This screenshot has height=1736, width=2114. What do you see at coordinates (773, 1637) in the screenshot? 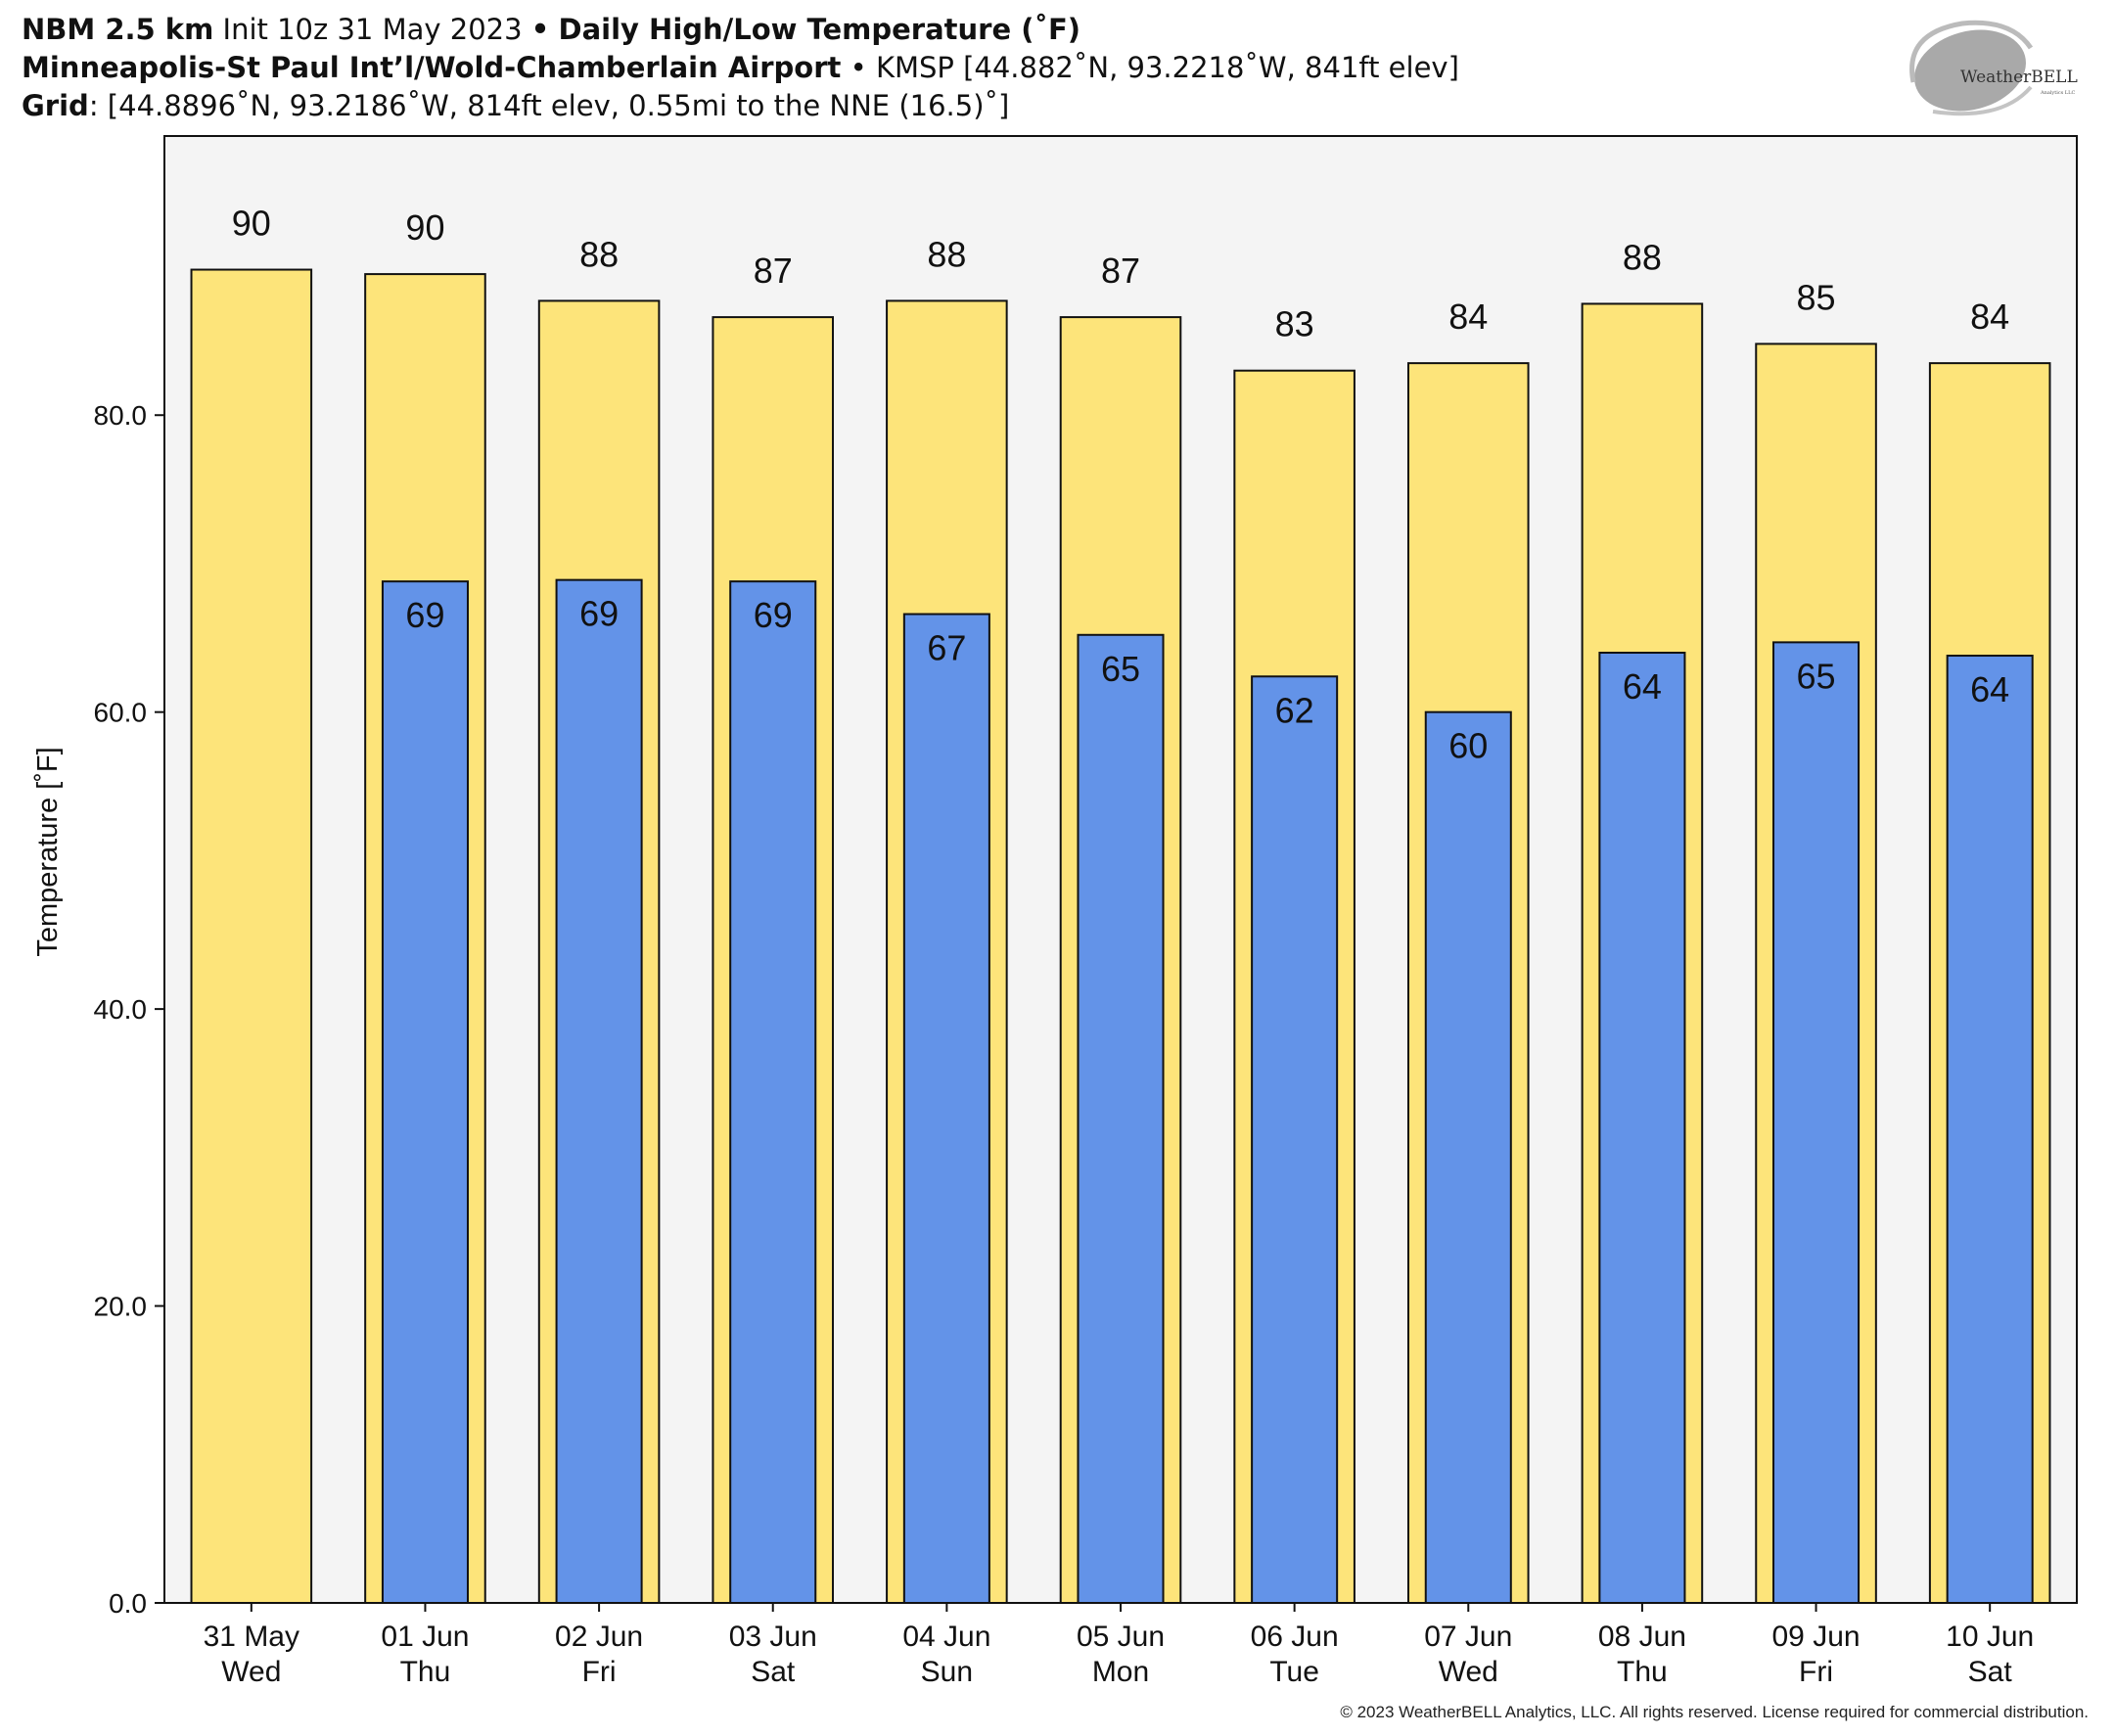
I see `x-tick-date: 03 Jun` at bounding box center [773, 1637].